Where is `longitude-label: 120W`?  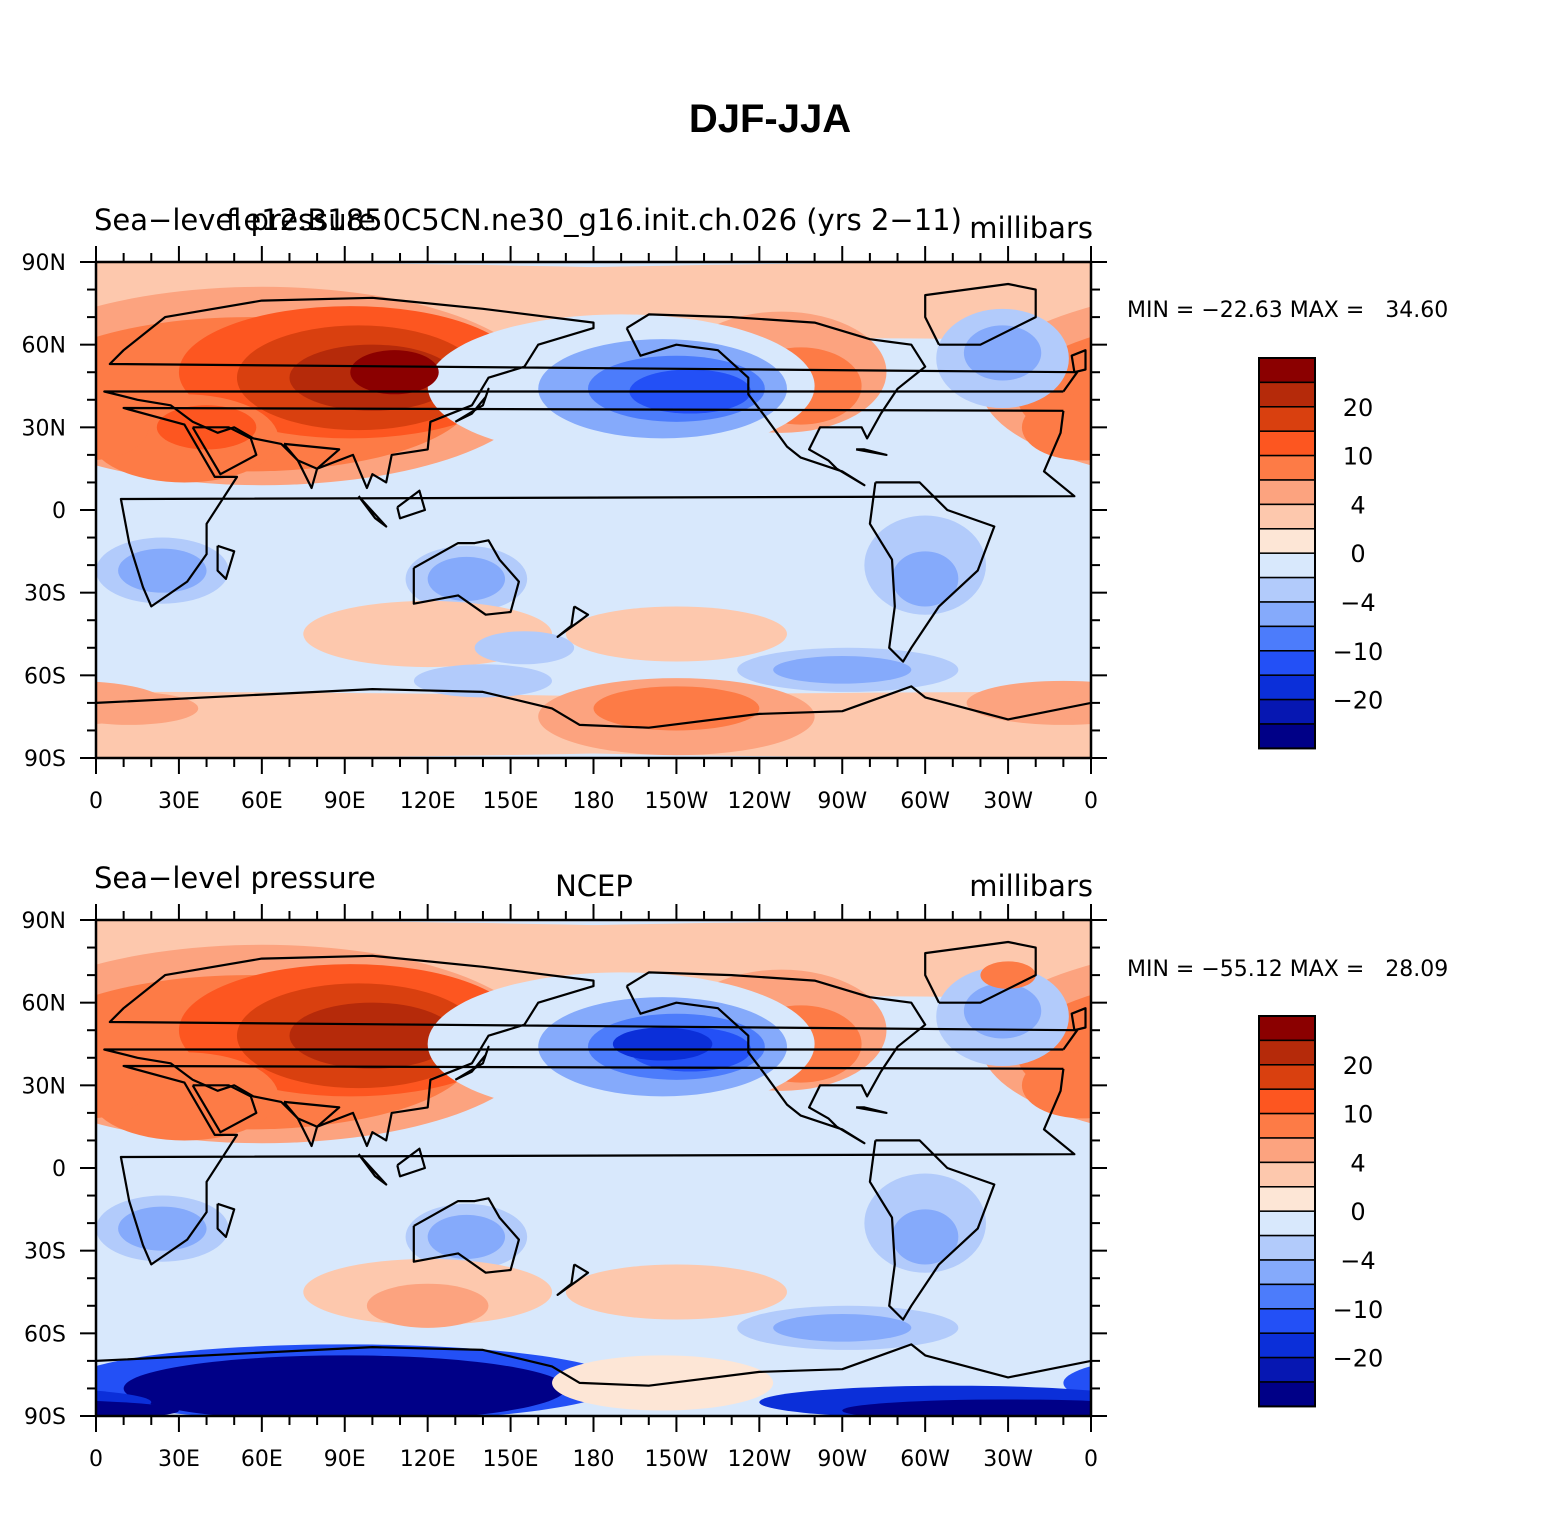 longitude-label: 120W is located at coordinates (759, 1459).